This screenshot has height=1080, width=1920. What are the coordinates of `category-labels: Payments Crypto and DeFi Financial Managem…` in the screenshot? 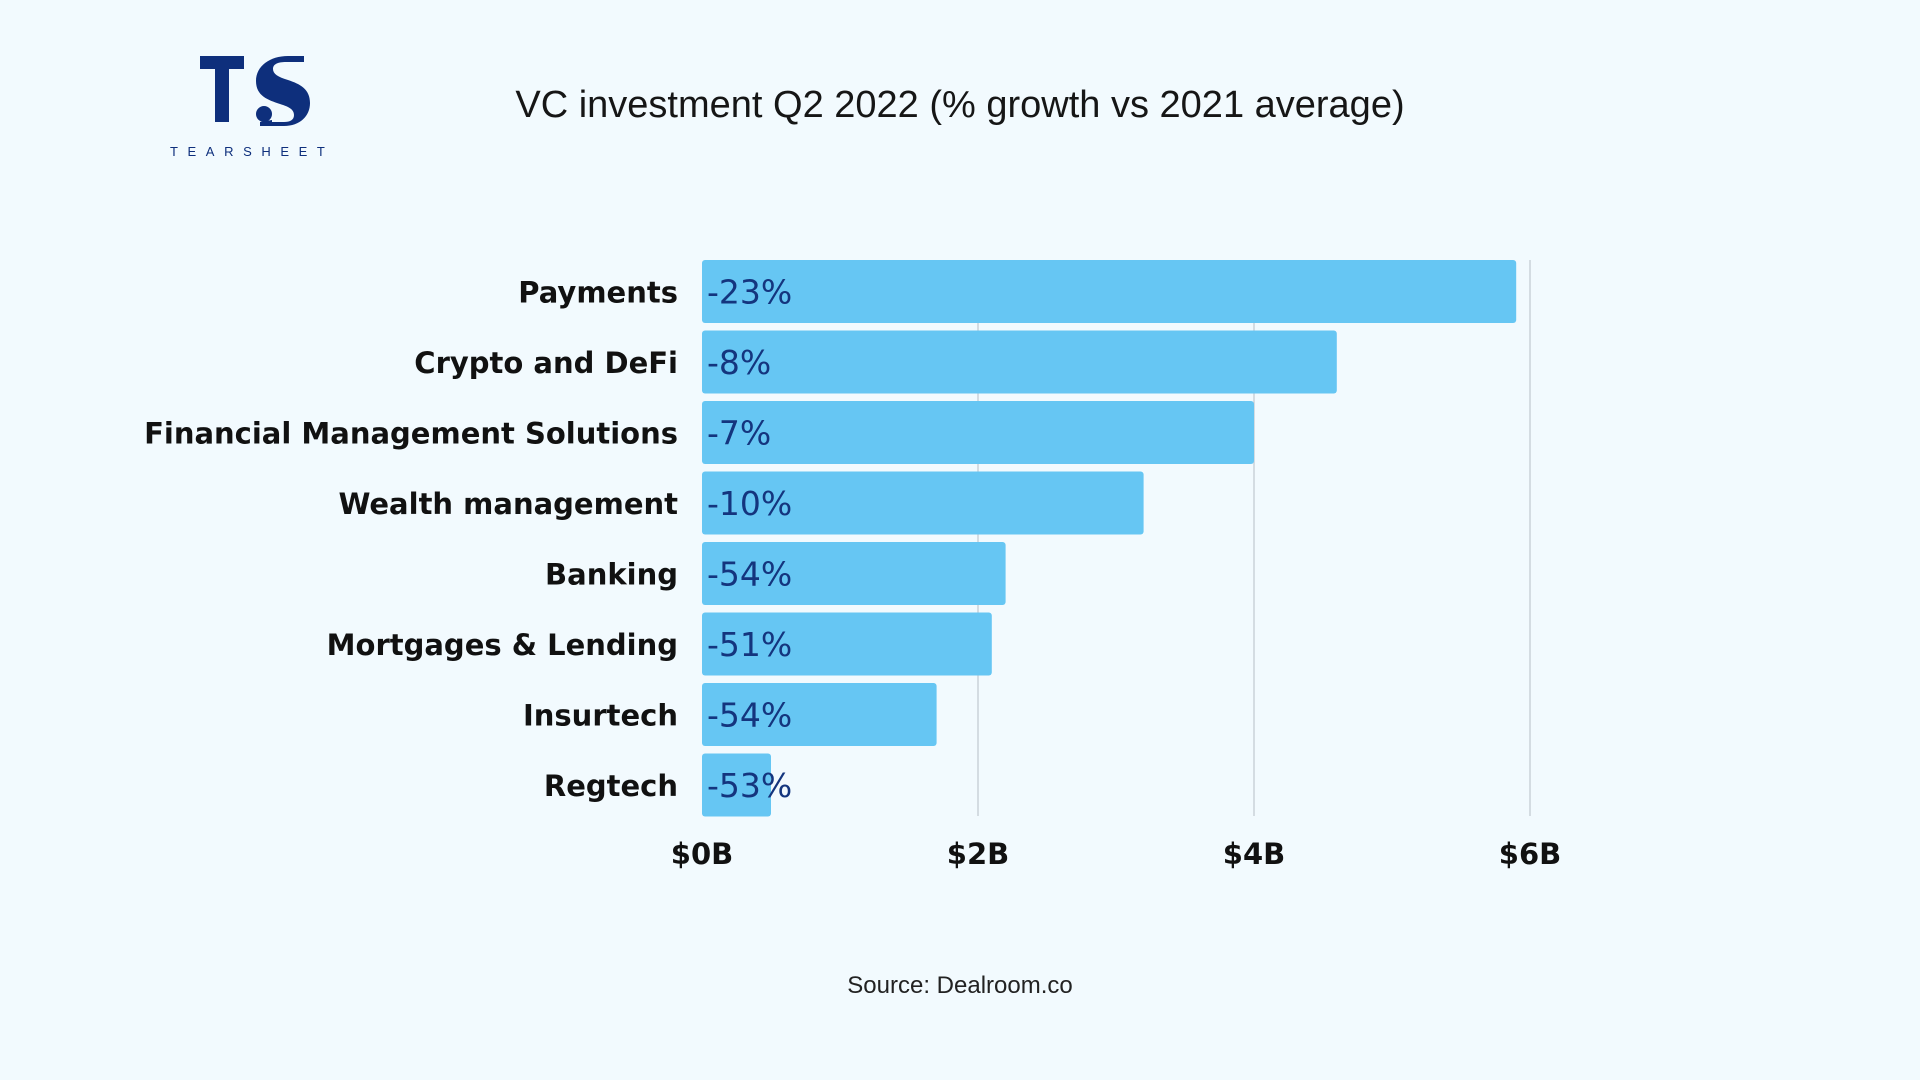 It's located at (411, 540).